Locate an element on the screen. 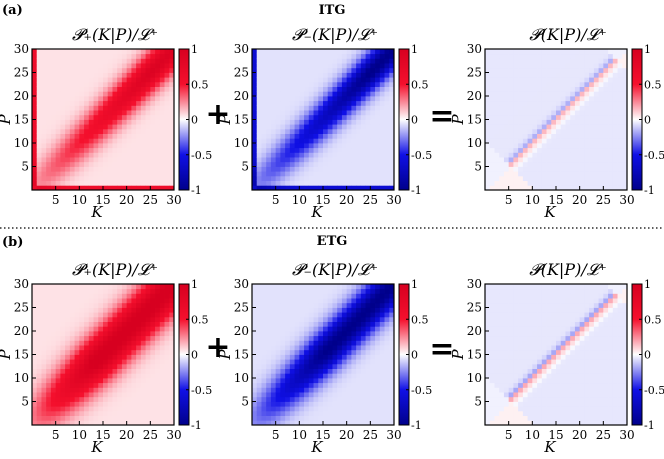  x-tick-label: 5 is located at coordinates (56, 435).